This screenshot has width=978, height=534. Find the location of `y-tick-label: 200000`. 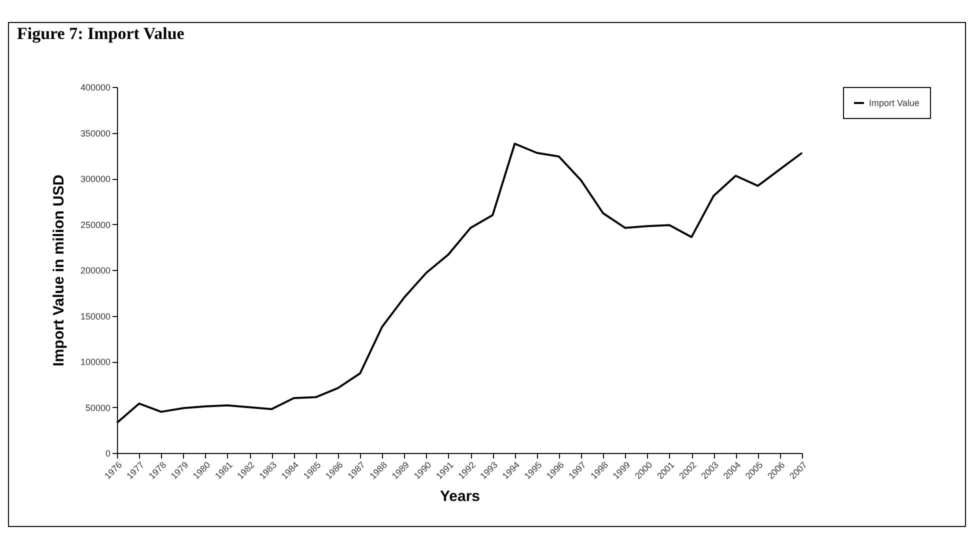

y-tick-label: 200000 is located at coordinates (95, 271).